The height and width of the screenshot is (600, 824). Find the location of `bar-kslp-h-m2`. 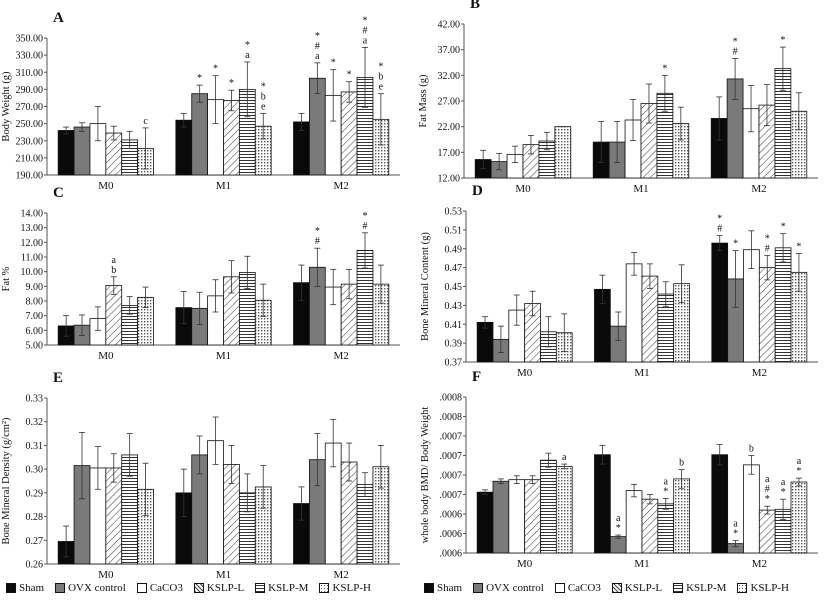

bar-kslp-h-m2 is located at coordinates (799, 517).